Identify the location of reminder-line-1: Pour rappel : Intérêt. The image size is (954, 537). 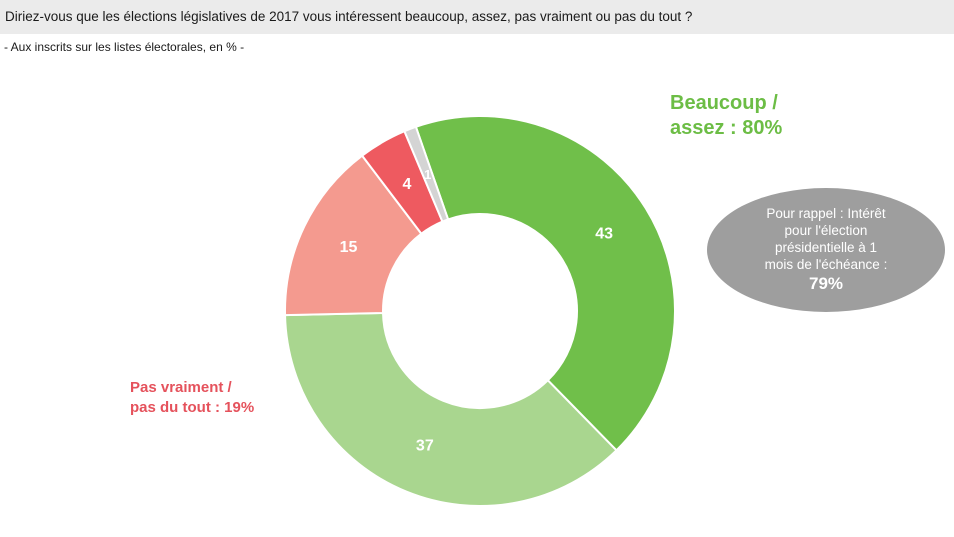
(826, 213).